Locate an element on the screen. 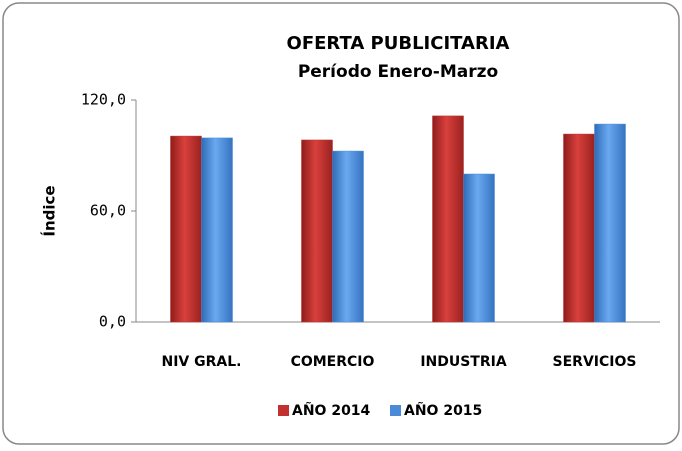  y-axis-label: Índice is located at coordinates (49, 210).